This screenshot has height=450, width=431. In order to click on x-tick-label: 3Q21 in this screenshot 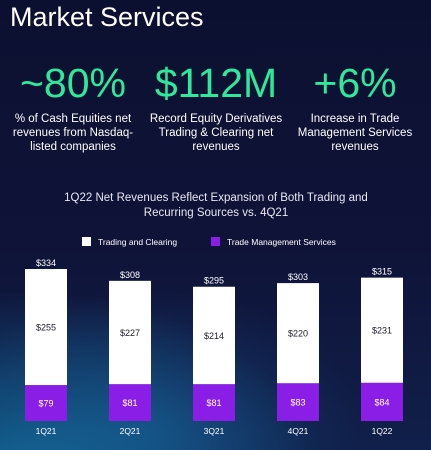, I will do `click(214, 431)`.